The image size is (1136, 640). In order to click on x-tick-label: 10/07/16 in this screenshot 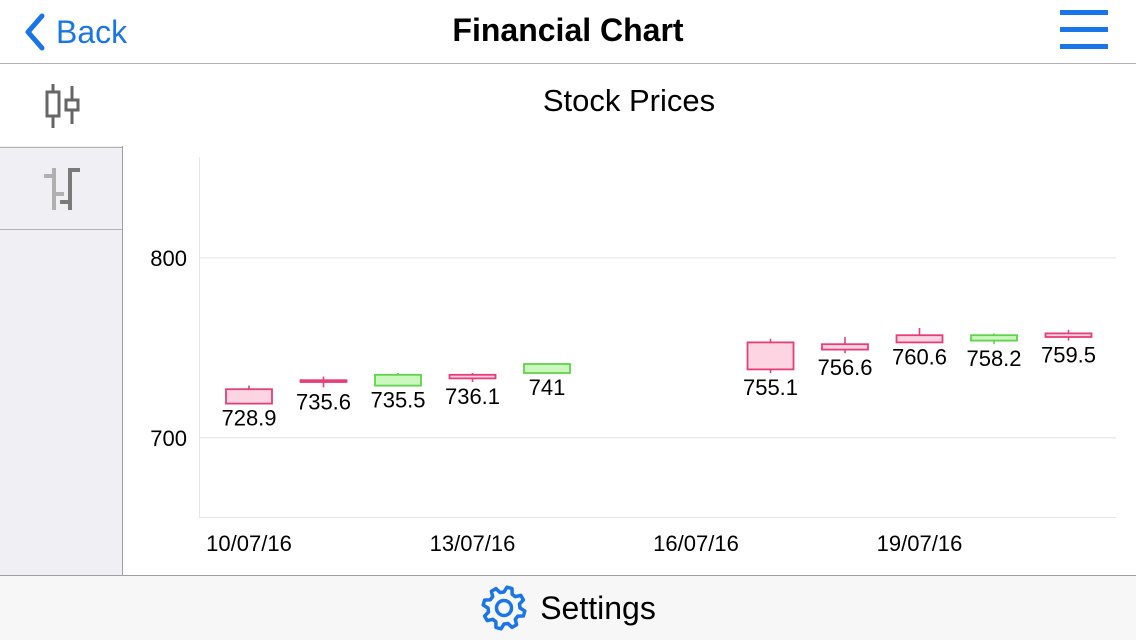, I will do `click(249, 543)`.